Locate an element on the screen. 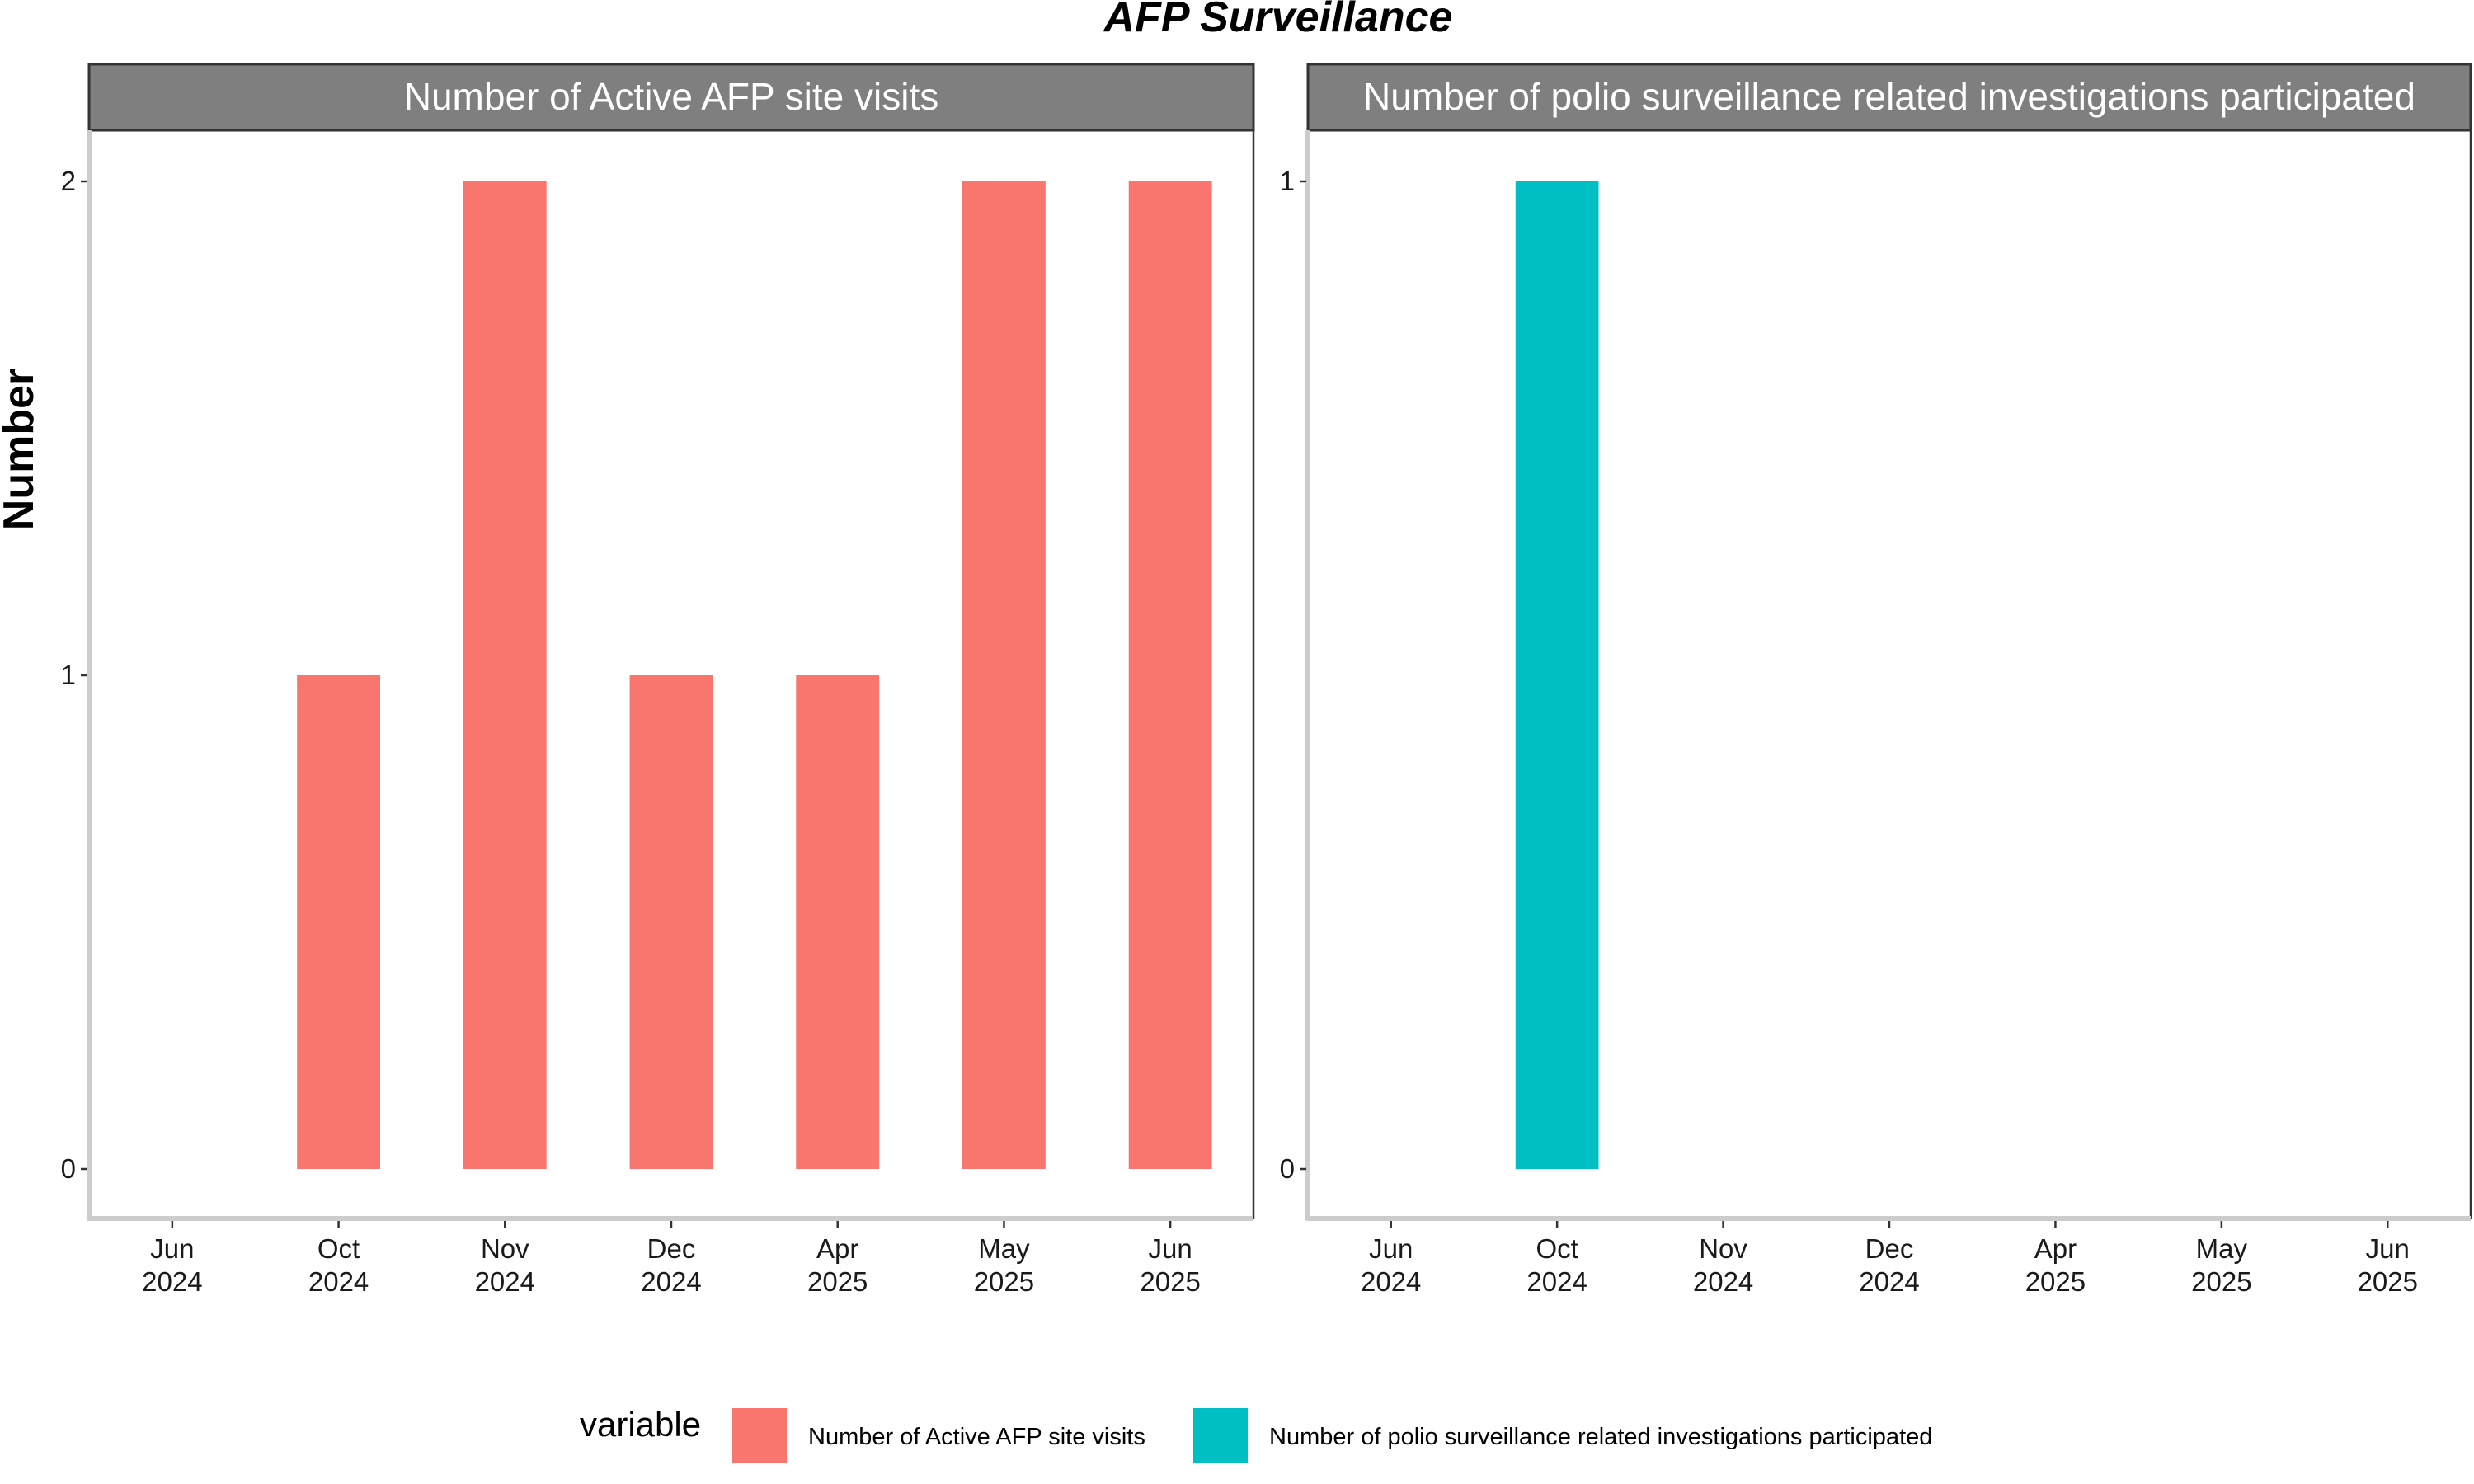  chart-title: AFP Surveillance is located at coordinates (1278, 20).